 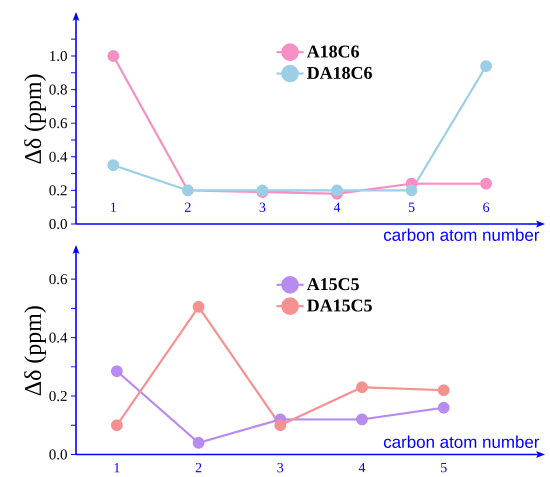 I want to click on legend-label: DA15C5, so click(x=339, y=305).